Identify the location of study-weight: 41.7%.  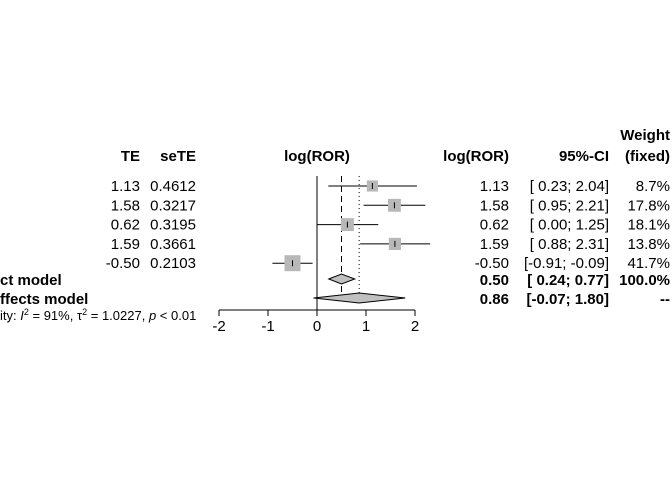
(648, 263).